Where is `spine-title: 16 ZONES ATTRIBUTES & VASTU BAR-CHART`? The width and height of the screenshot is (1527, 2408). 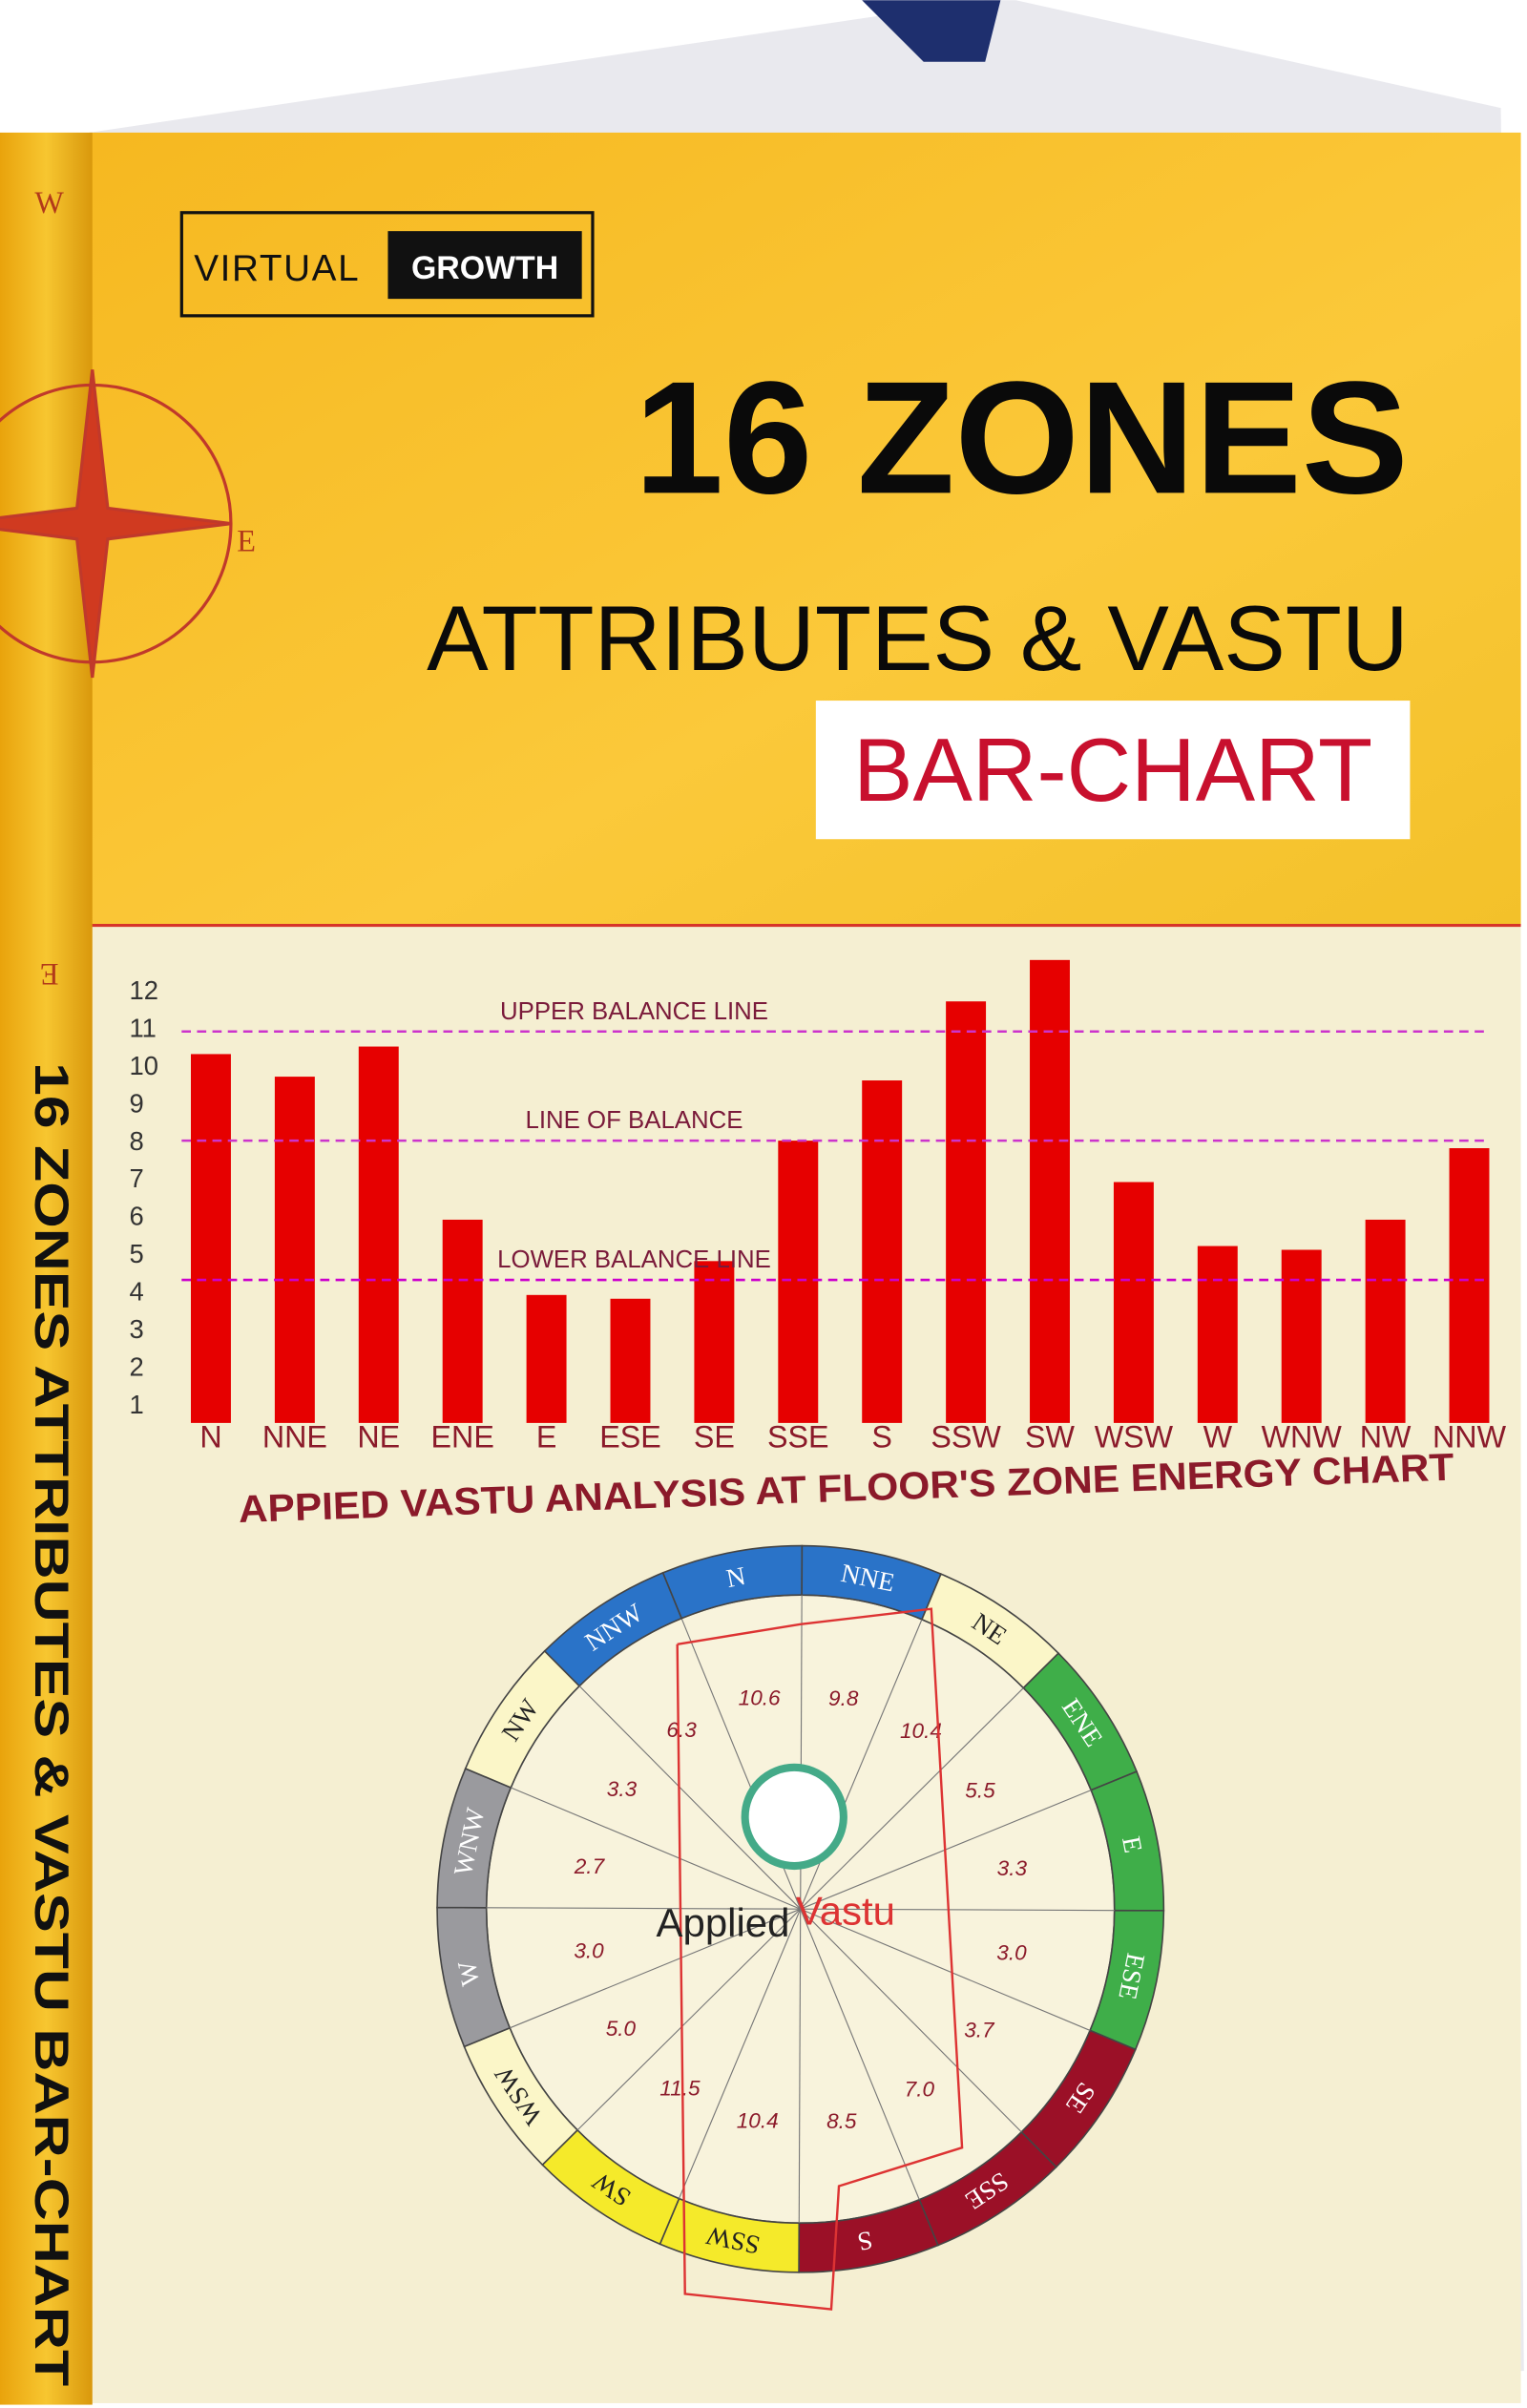
spine-title: 16 ZONES ATTRIBUTES & VASTU BAR-CHART is located at coordinates (51, 1724).